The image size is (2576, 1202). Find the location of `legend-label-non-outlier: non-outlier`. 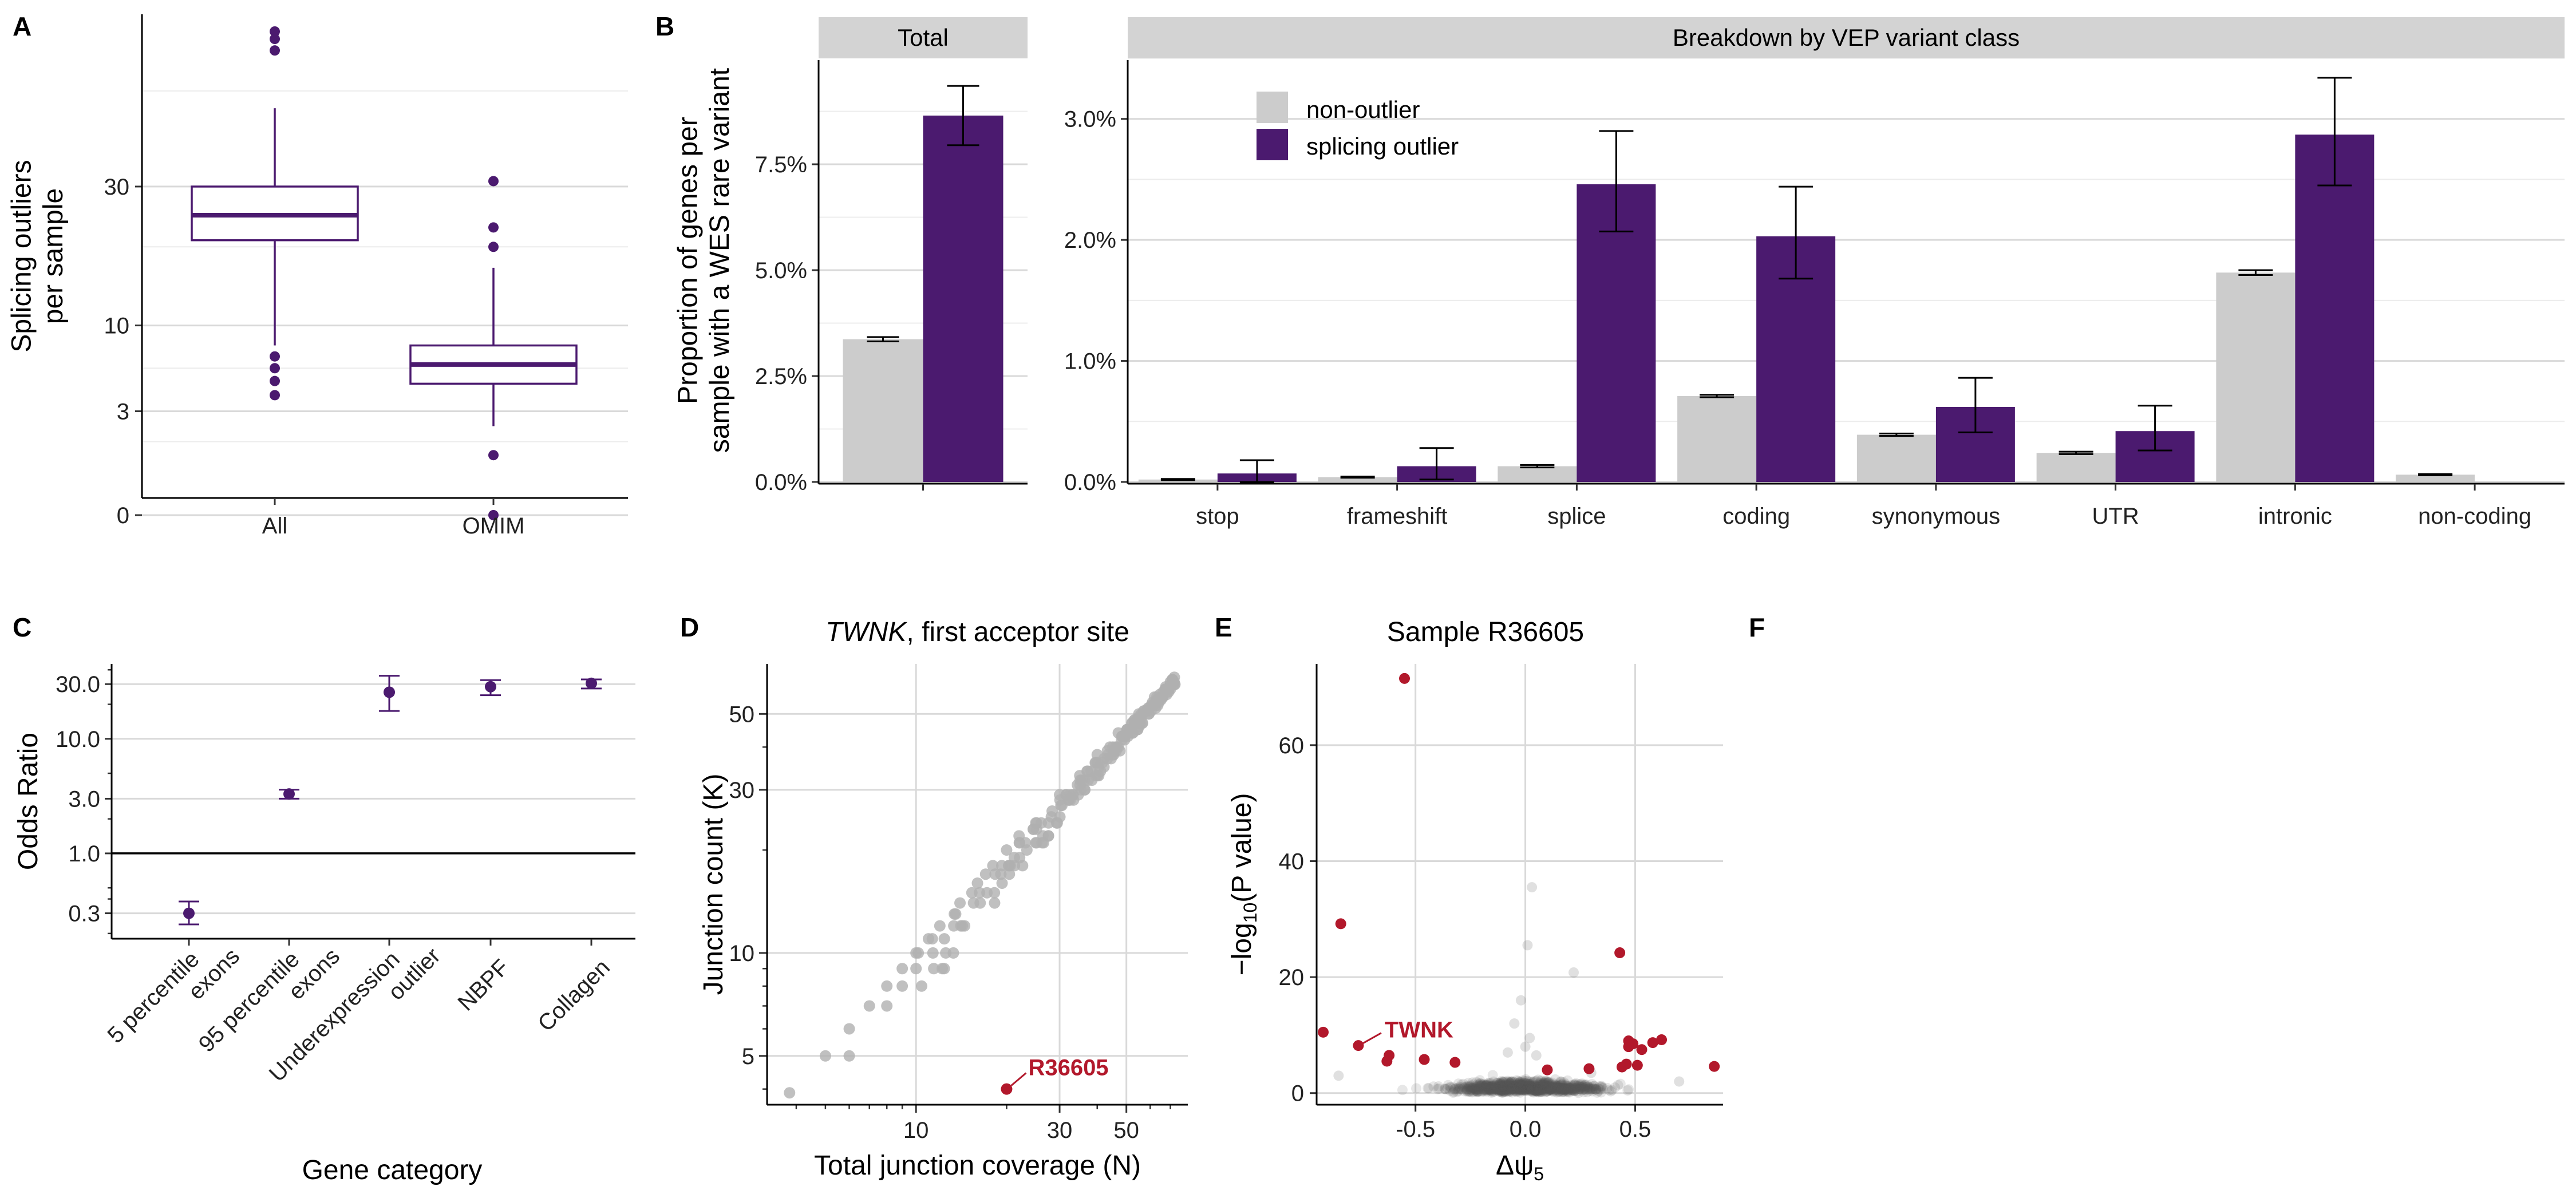

legend-label-non-outlier: non-outlier is located at coordinates (1363, 109).